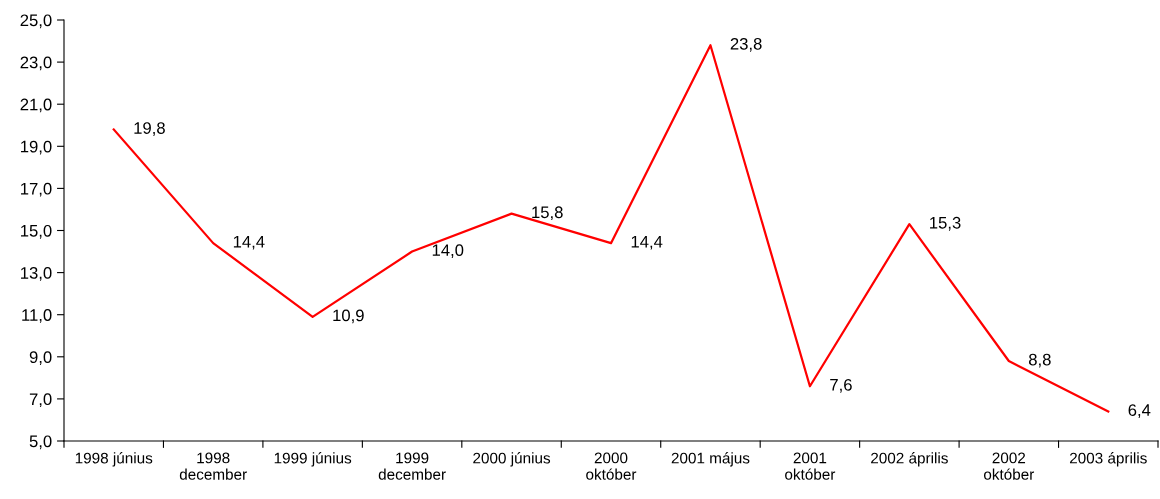 This screenshot has width=1160, height=499. I want to click on x-tick-label: 2002 október, so click(1009, 466).